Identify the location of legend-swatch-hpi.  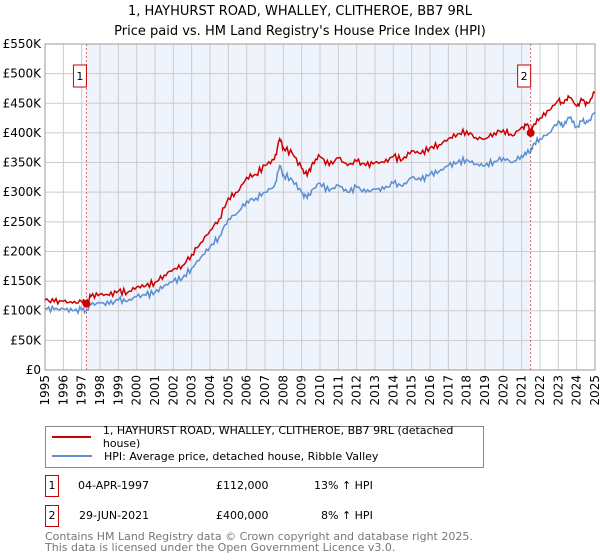
(72, 456).